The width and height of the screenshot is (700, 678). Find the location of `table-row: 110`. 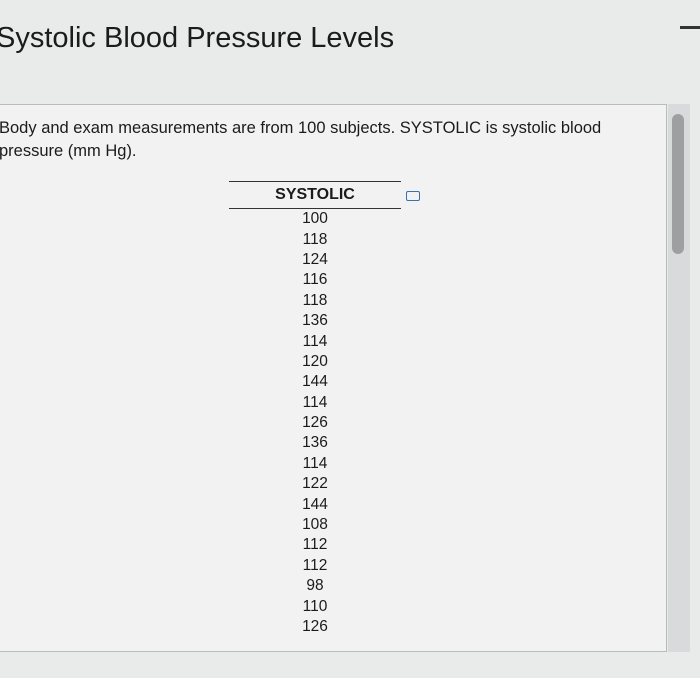

table-row: 110 is located at coordinates (315, 606).